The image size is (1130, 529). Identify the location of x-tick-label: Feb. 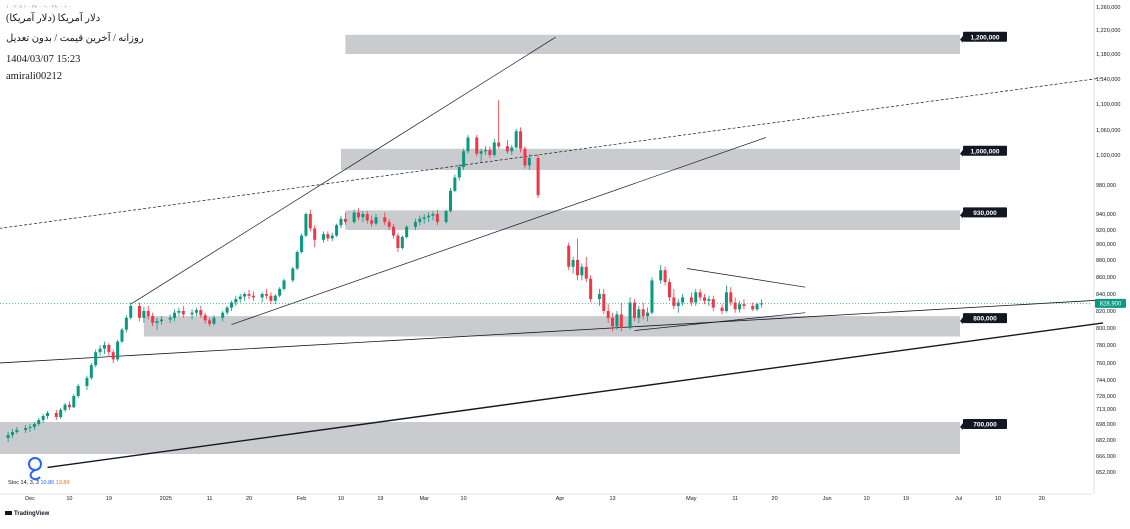
(301, 499).